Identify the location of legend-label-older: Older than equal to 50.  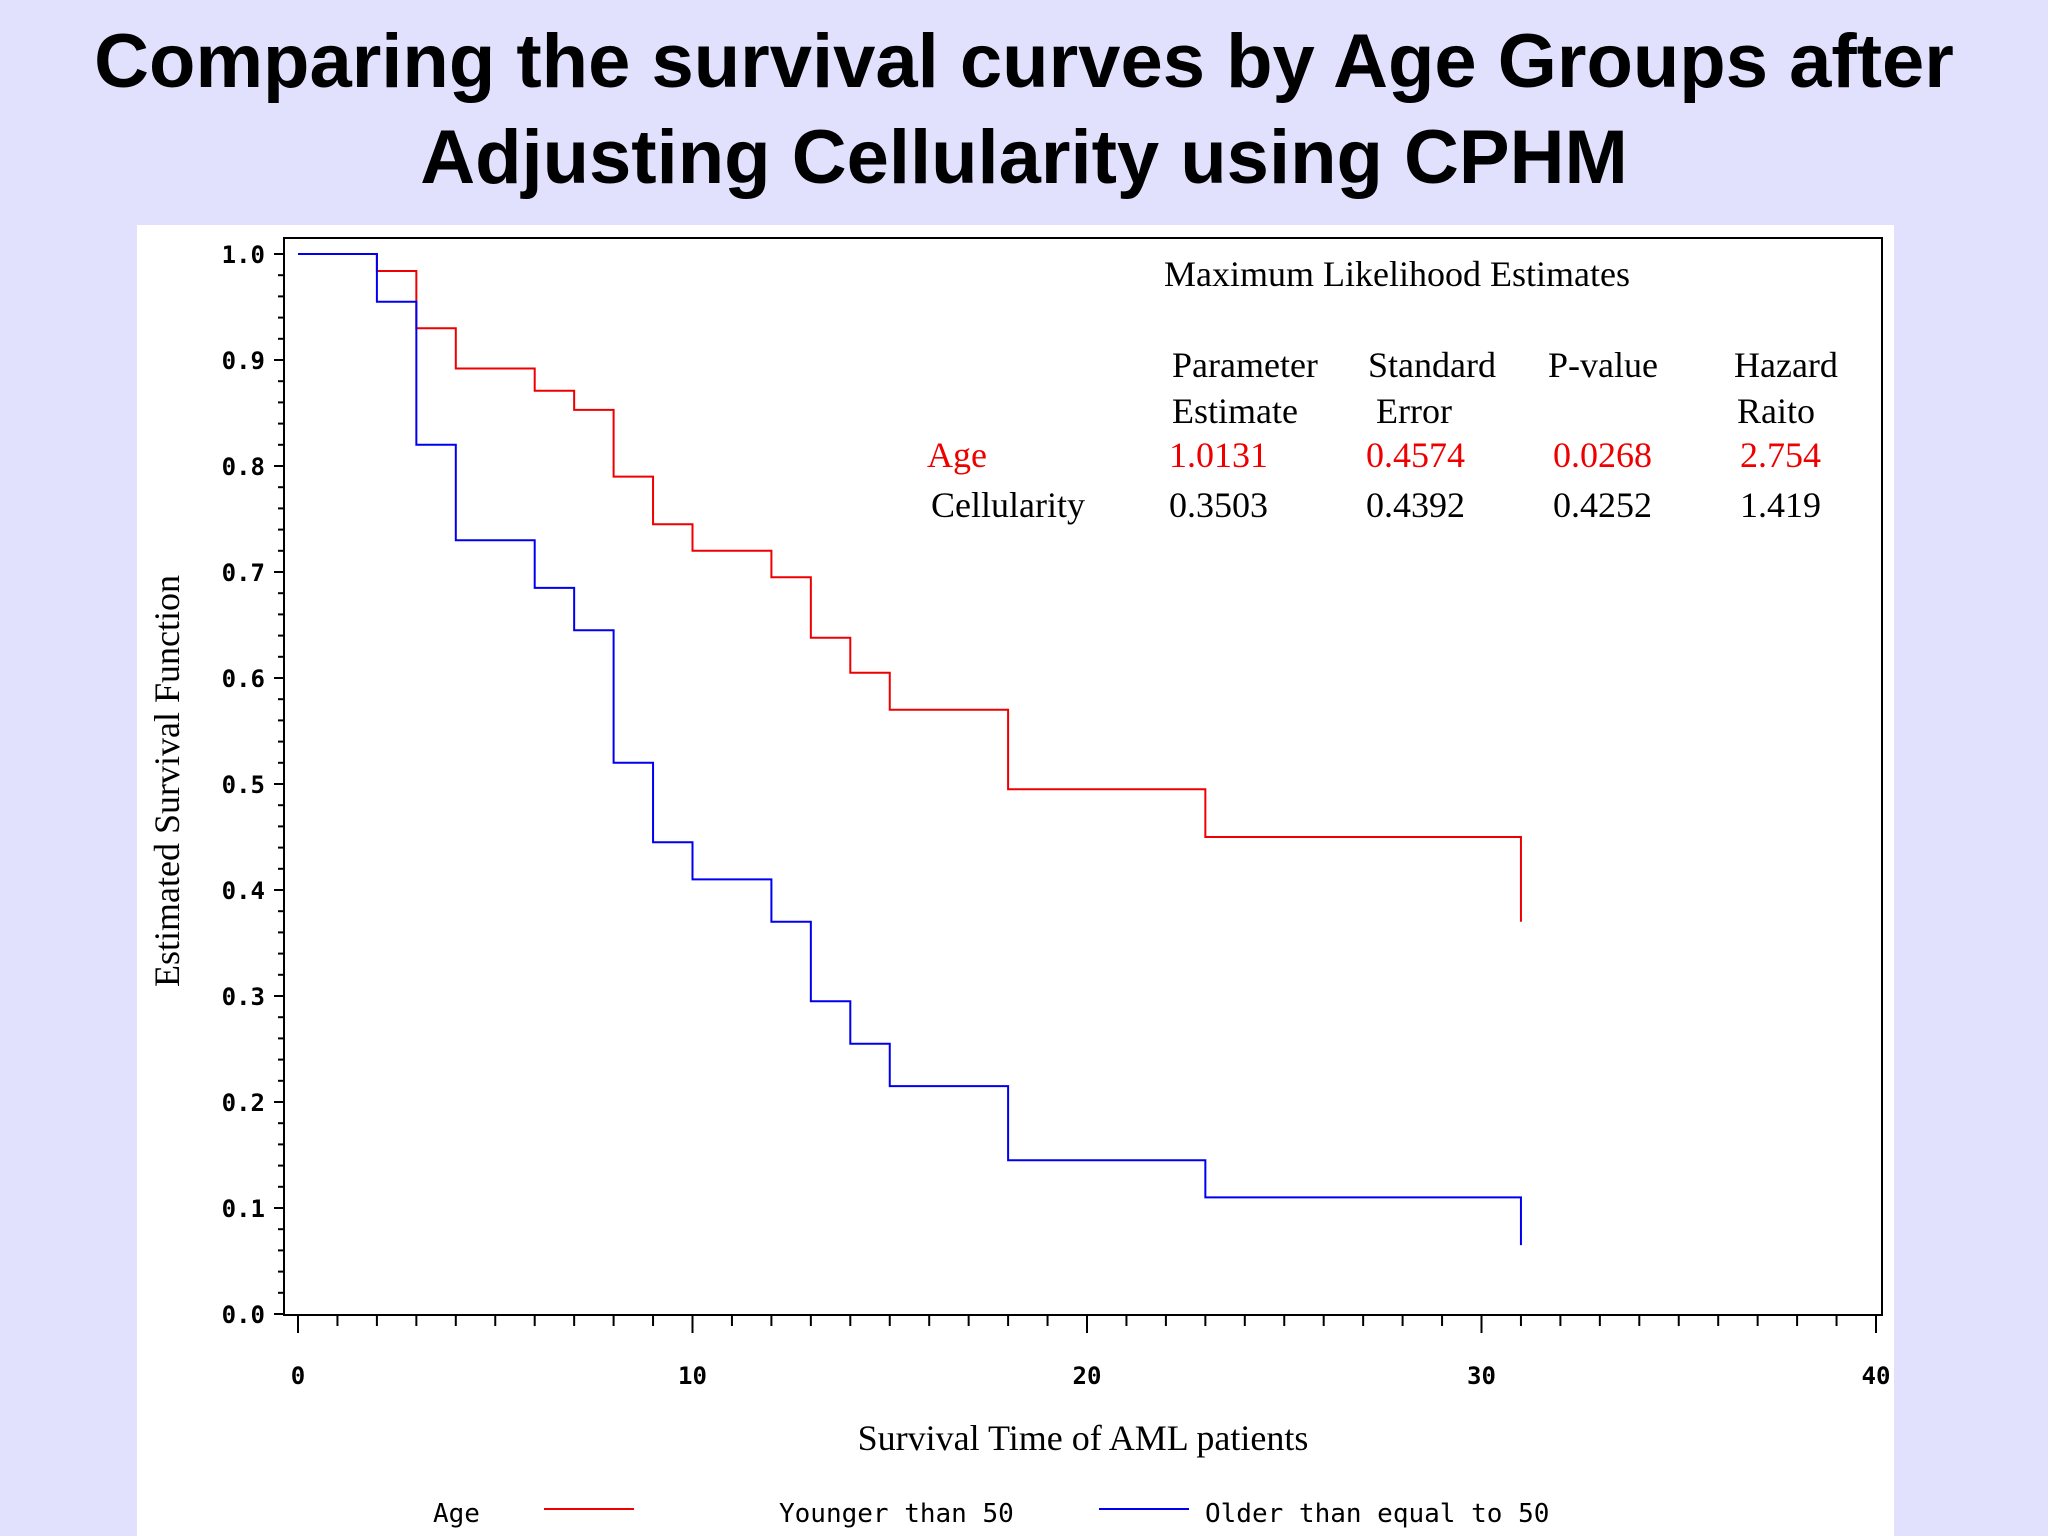
(1377, 1514).